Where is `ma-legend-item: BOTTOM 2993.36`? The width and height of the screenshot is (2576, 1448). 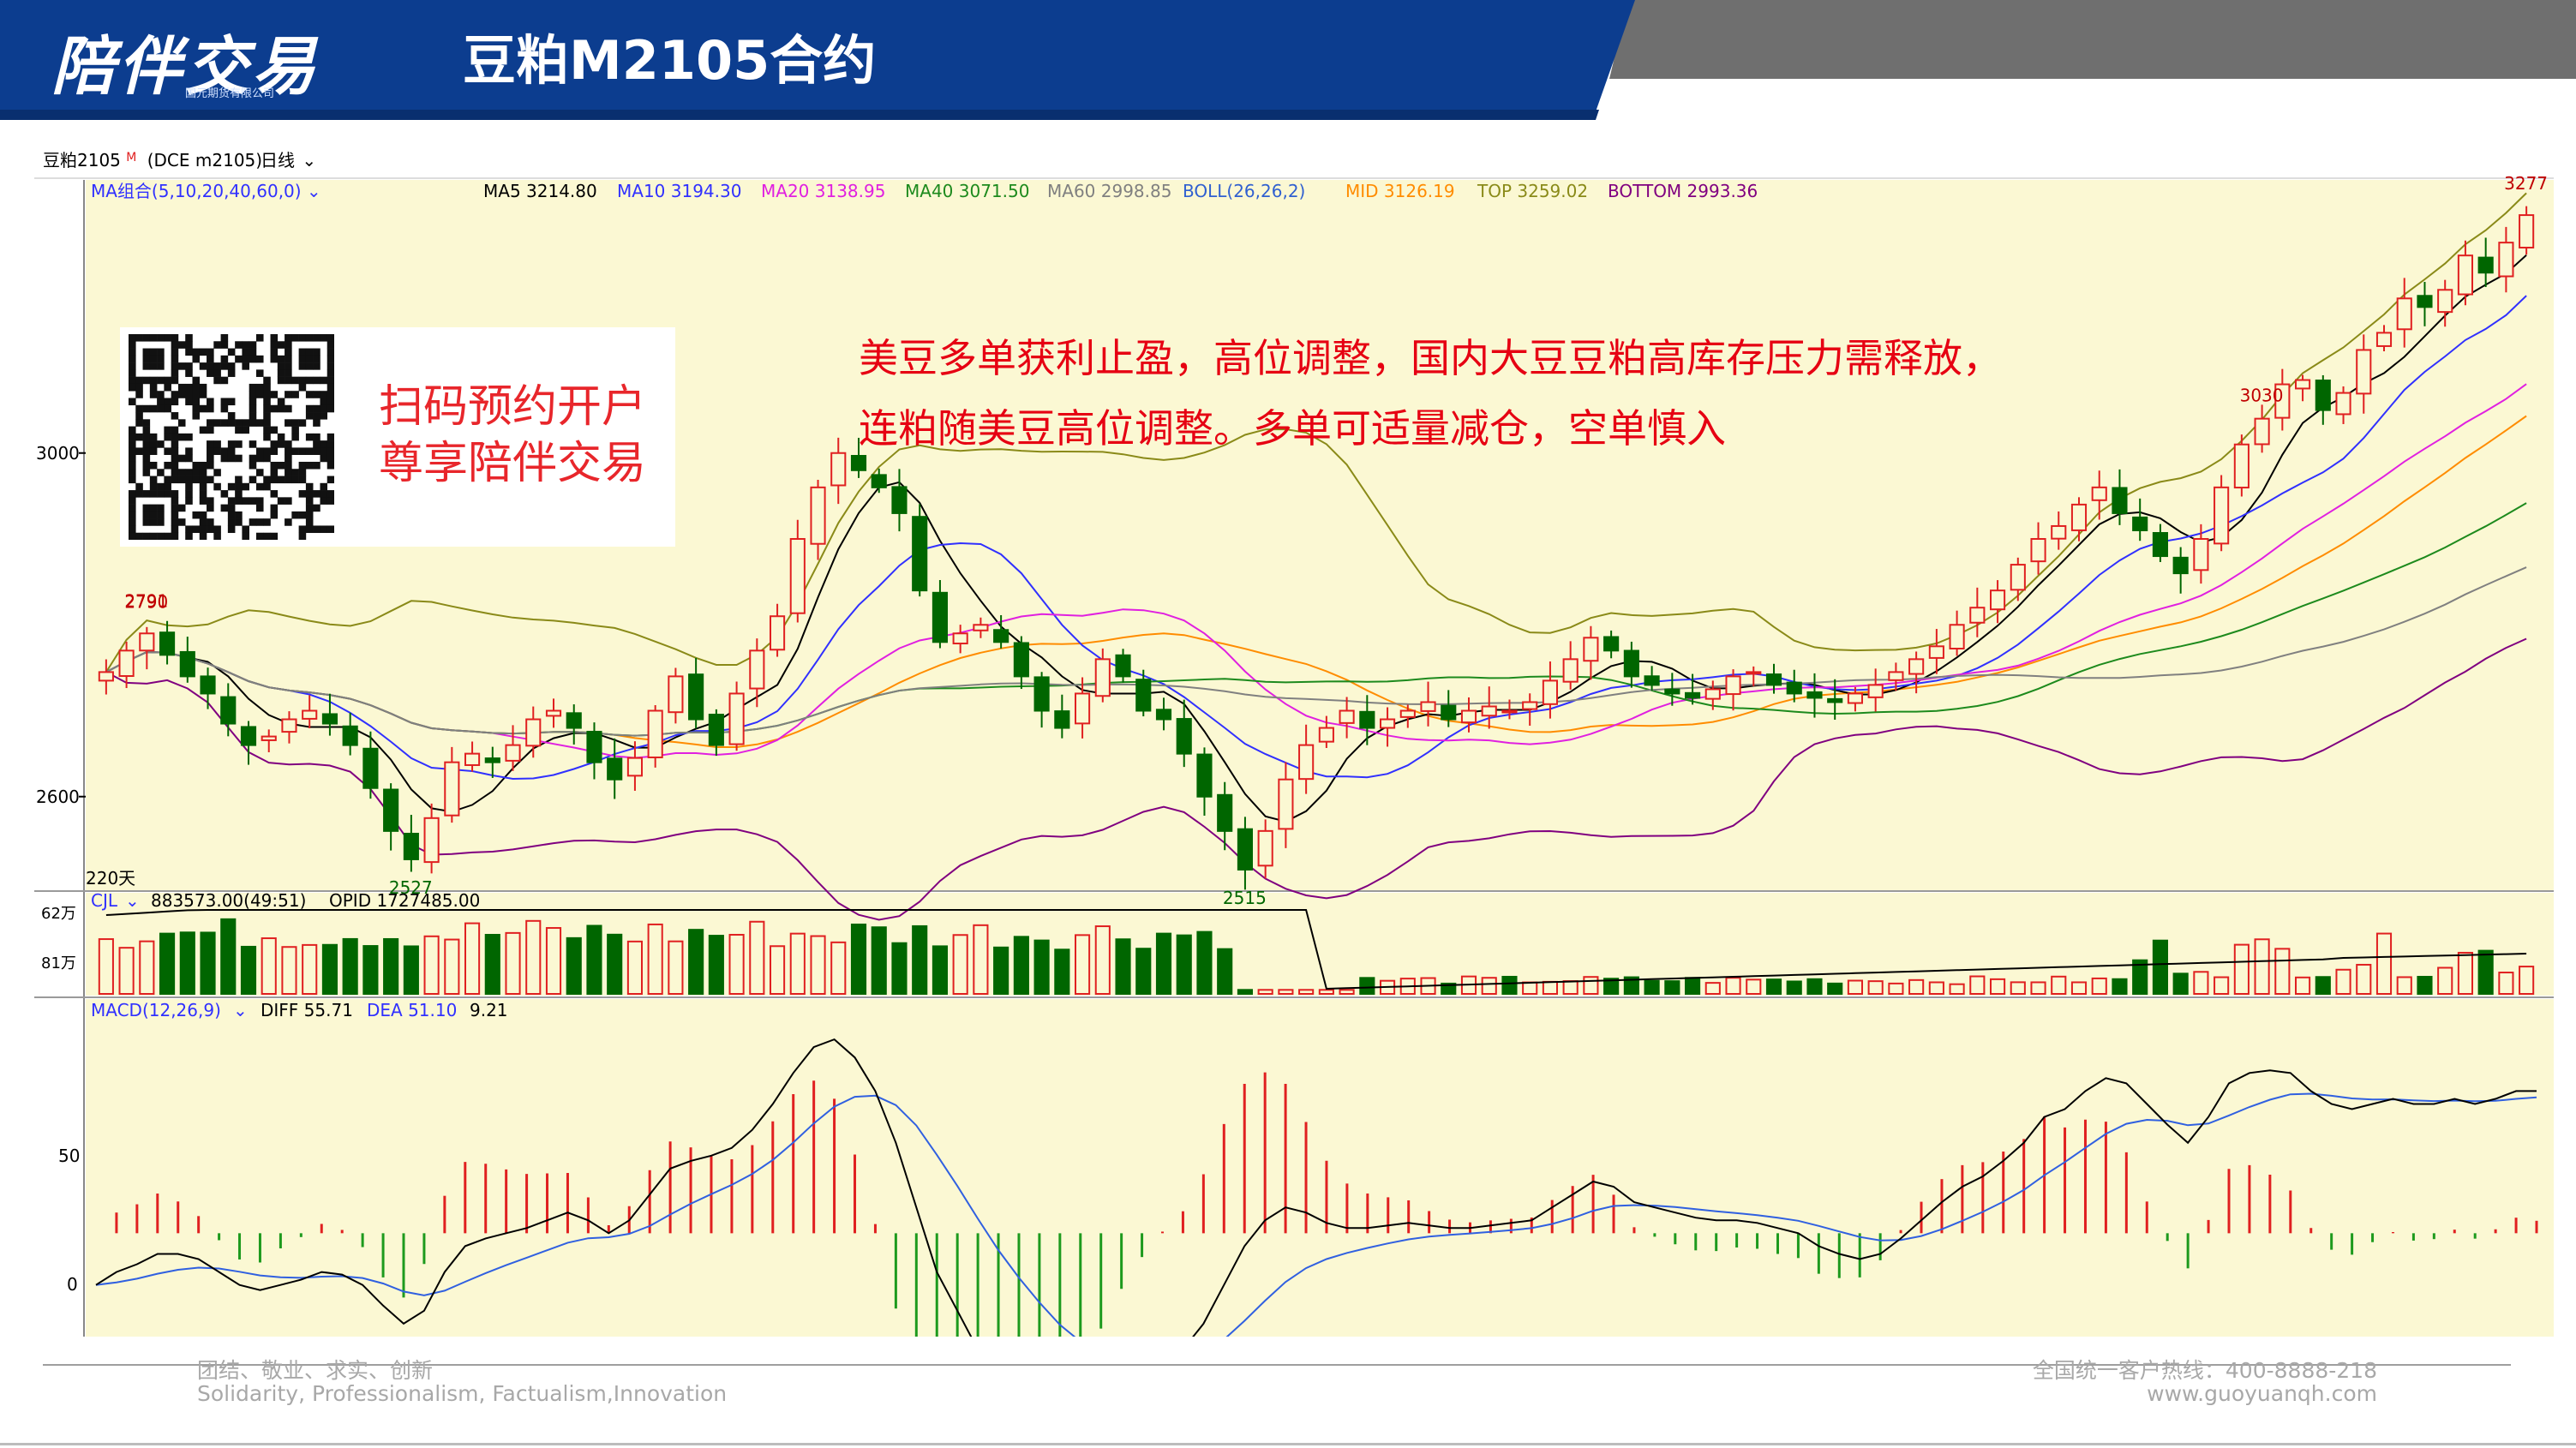
ma-legend-item: BOTTOM 2993.36 is located at coordinates (1683, 191).